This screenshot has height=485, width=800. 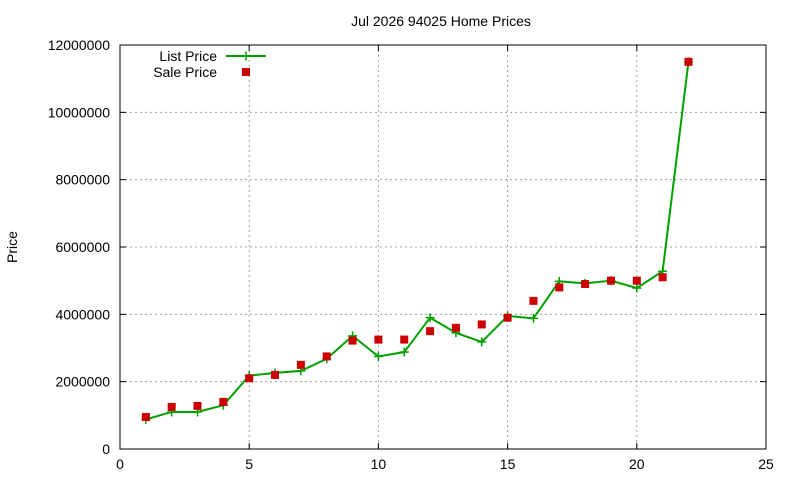 I want to click on y-tick-label: 8000000, so click(x=82, y=180).